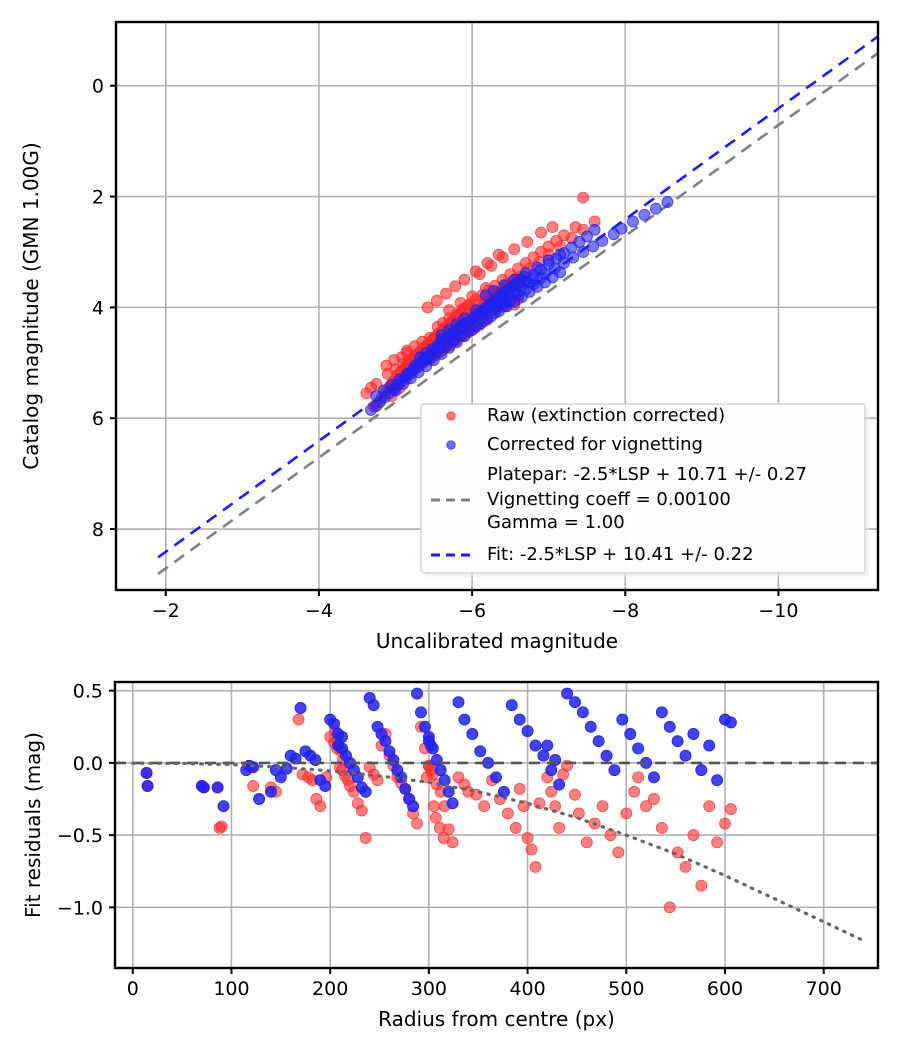 This screenshot has height=1050, width=900. What do you see at coordinates (824, 989) in the screenshot?
I see `xtick-label: 700` at bounding box center [824, 989].